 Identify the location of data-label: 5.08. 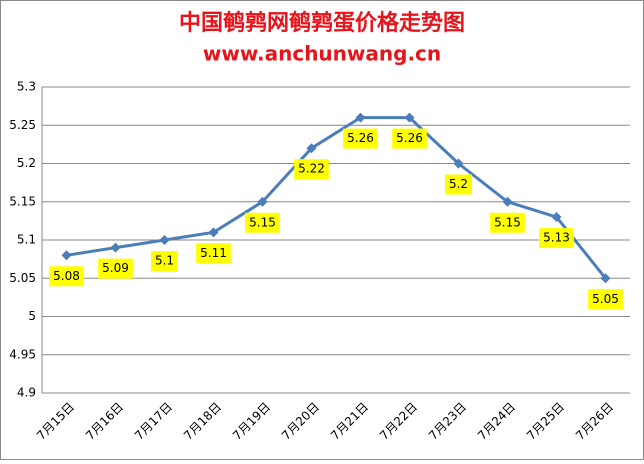
(66, 276).